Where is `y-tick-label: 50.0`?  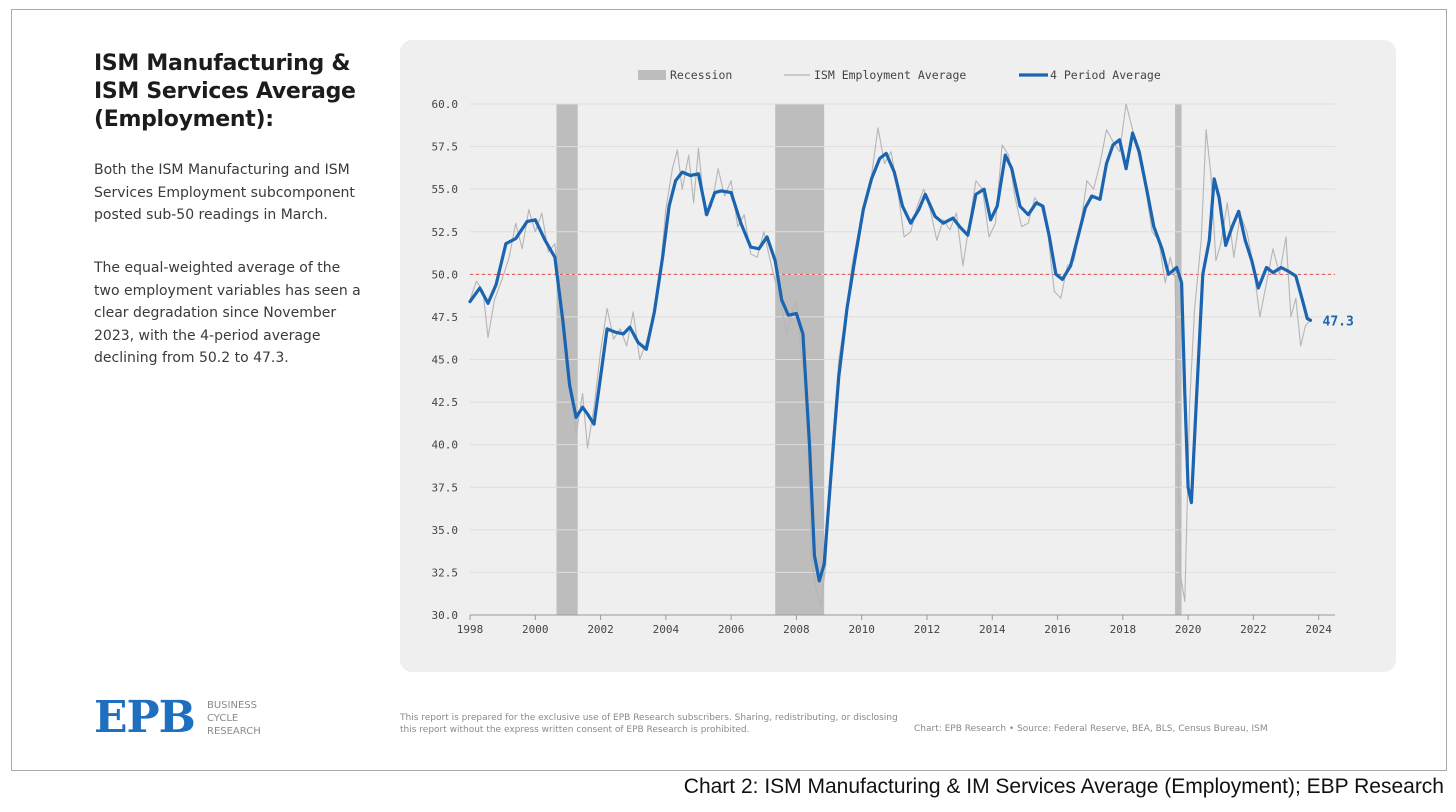 y-tick-label: 50.0 is located at coordinates (445, 274).